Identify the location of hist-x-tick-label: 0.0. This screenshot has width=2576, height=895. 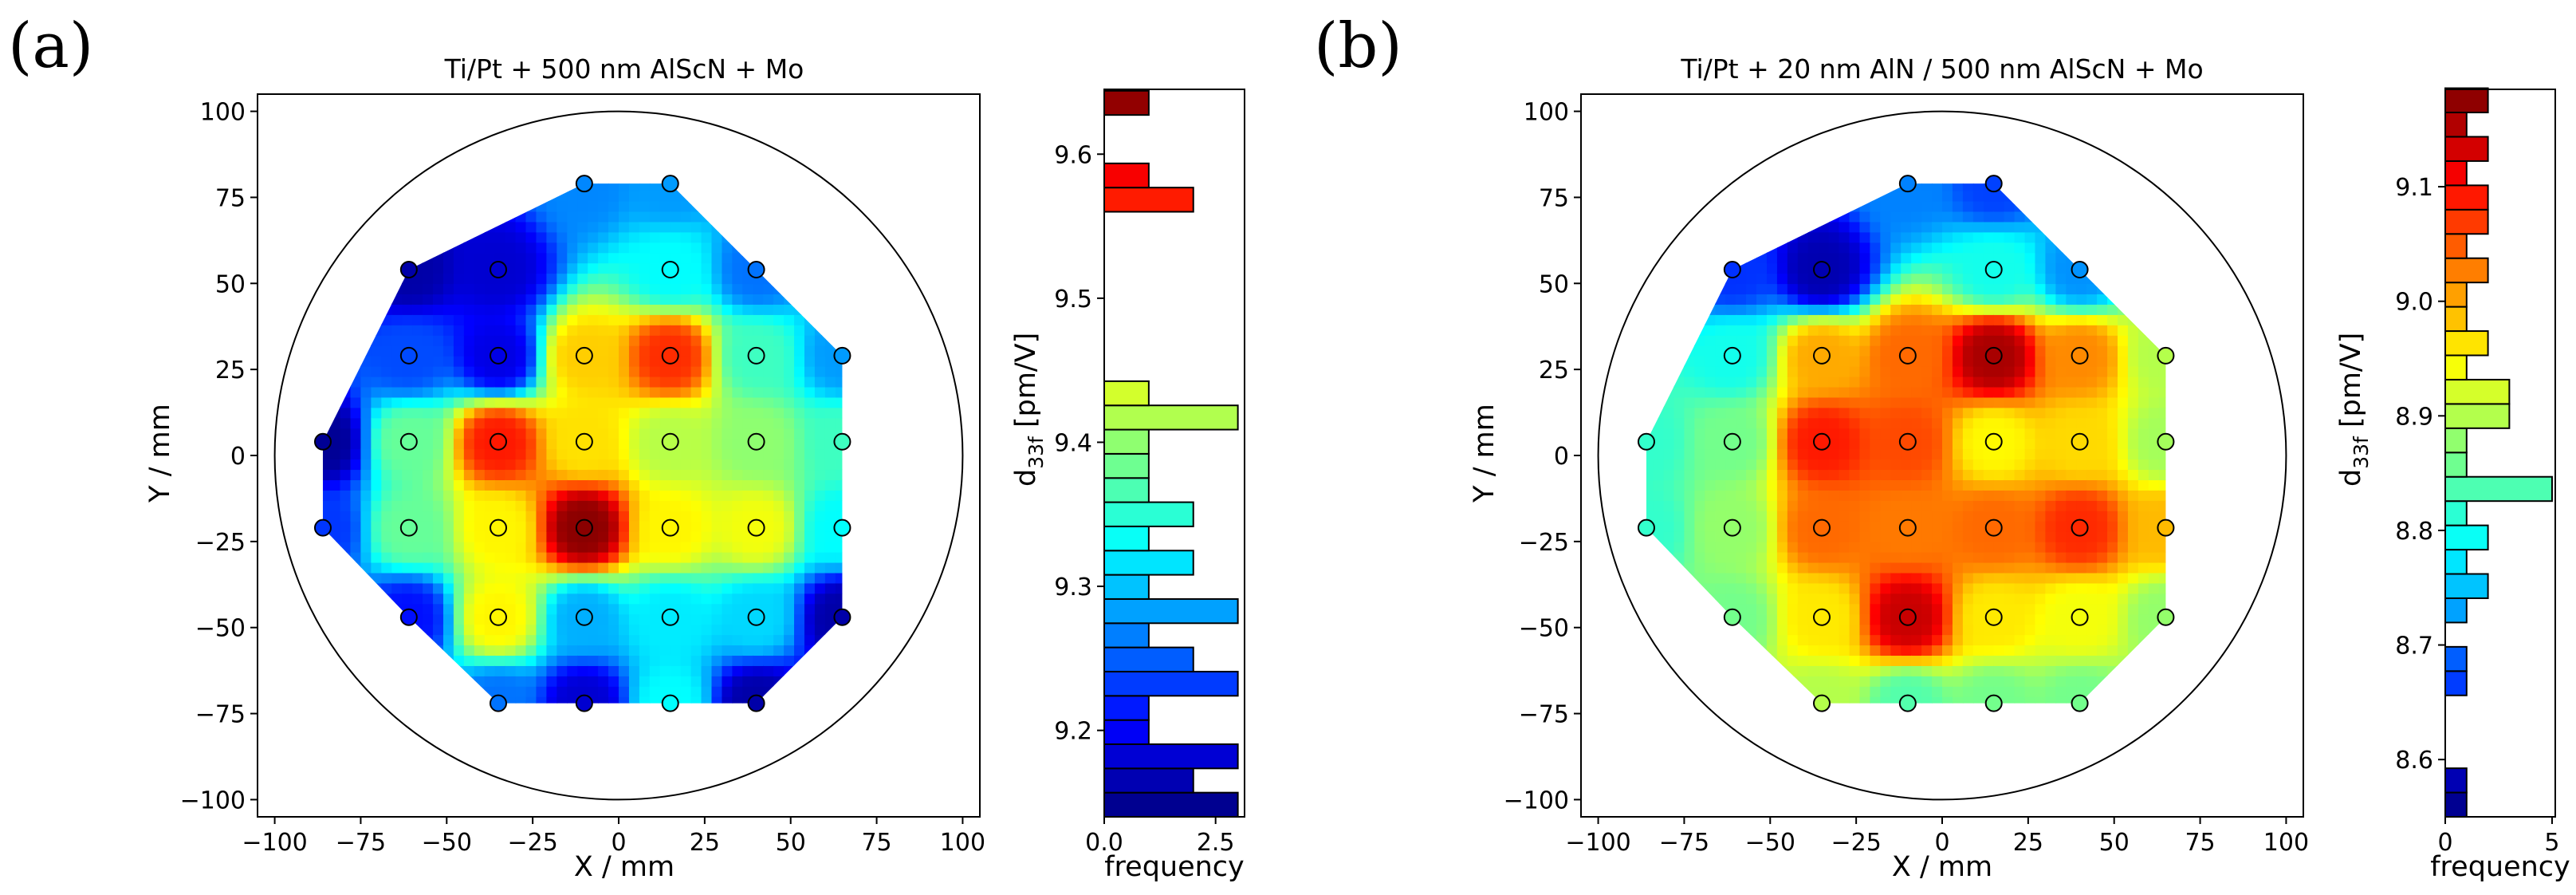
(1104, 843).